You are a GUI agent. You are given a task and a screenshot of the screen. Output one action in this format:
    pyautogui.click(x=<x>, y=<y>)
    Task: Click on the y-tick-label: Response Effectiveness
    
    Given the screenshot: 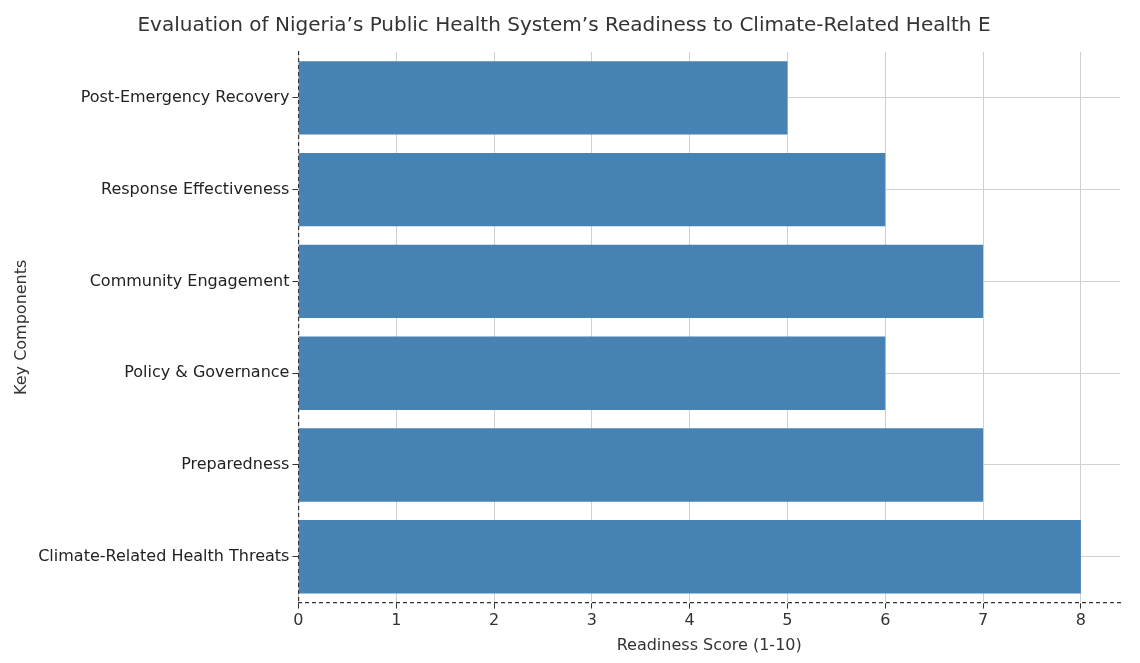 What is the action you would take?
    pyautogui.click(x=195, y=188)
    